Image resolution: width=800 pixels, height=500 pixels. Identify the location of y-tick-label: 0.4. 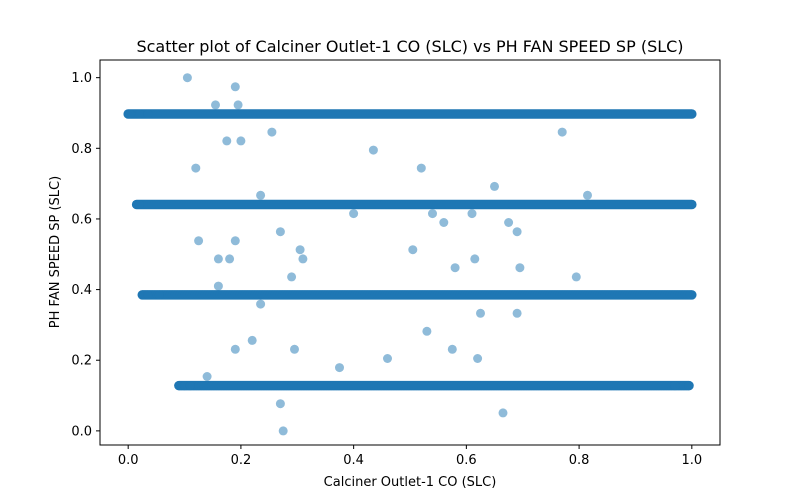
(81, 290).